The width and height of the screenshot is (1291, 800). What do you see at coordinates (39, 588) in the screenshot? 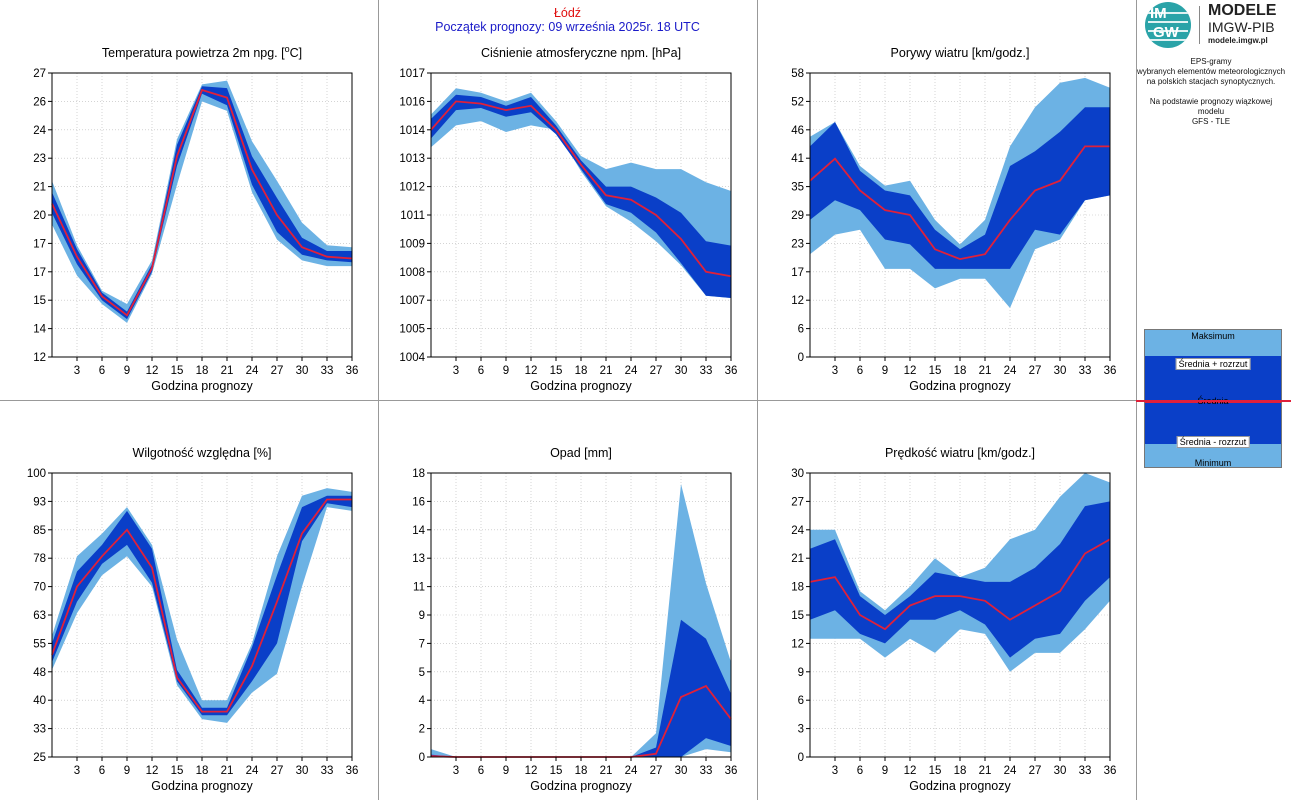
I see `y-tick-label: 70` at bounding box center [39, 588].